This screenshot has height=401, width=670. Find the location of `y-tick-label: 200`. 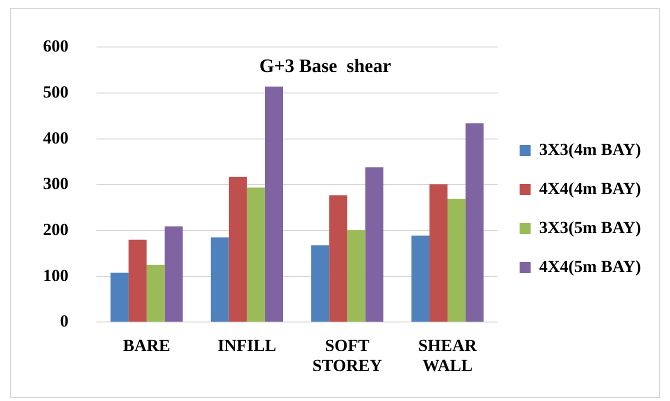

y-tick-label: 200 is located at coordinates (55, 229).